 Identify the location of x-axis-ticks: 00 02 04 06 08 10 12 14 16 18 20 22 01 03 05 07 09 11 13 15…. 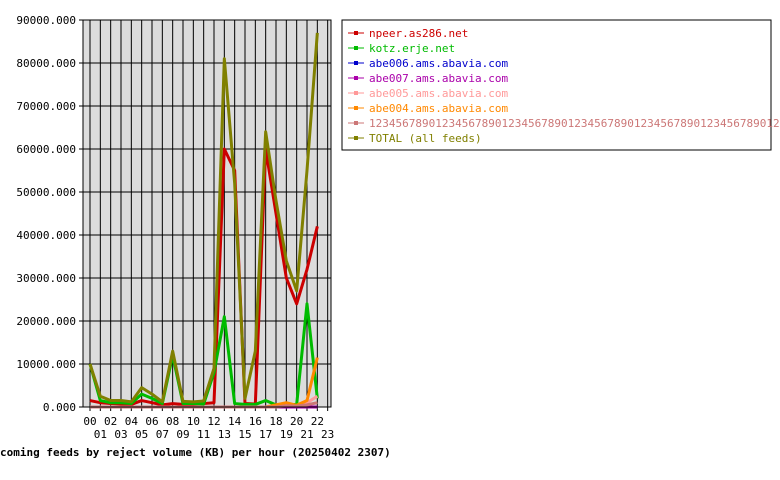
(208, 424).